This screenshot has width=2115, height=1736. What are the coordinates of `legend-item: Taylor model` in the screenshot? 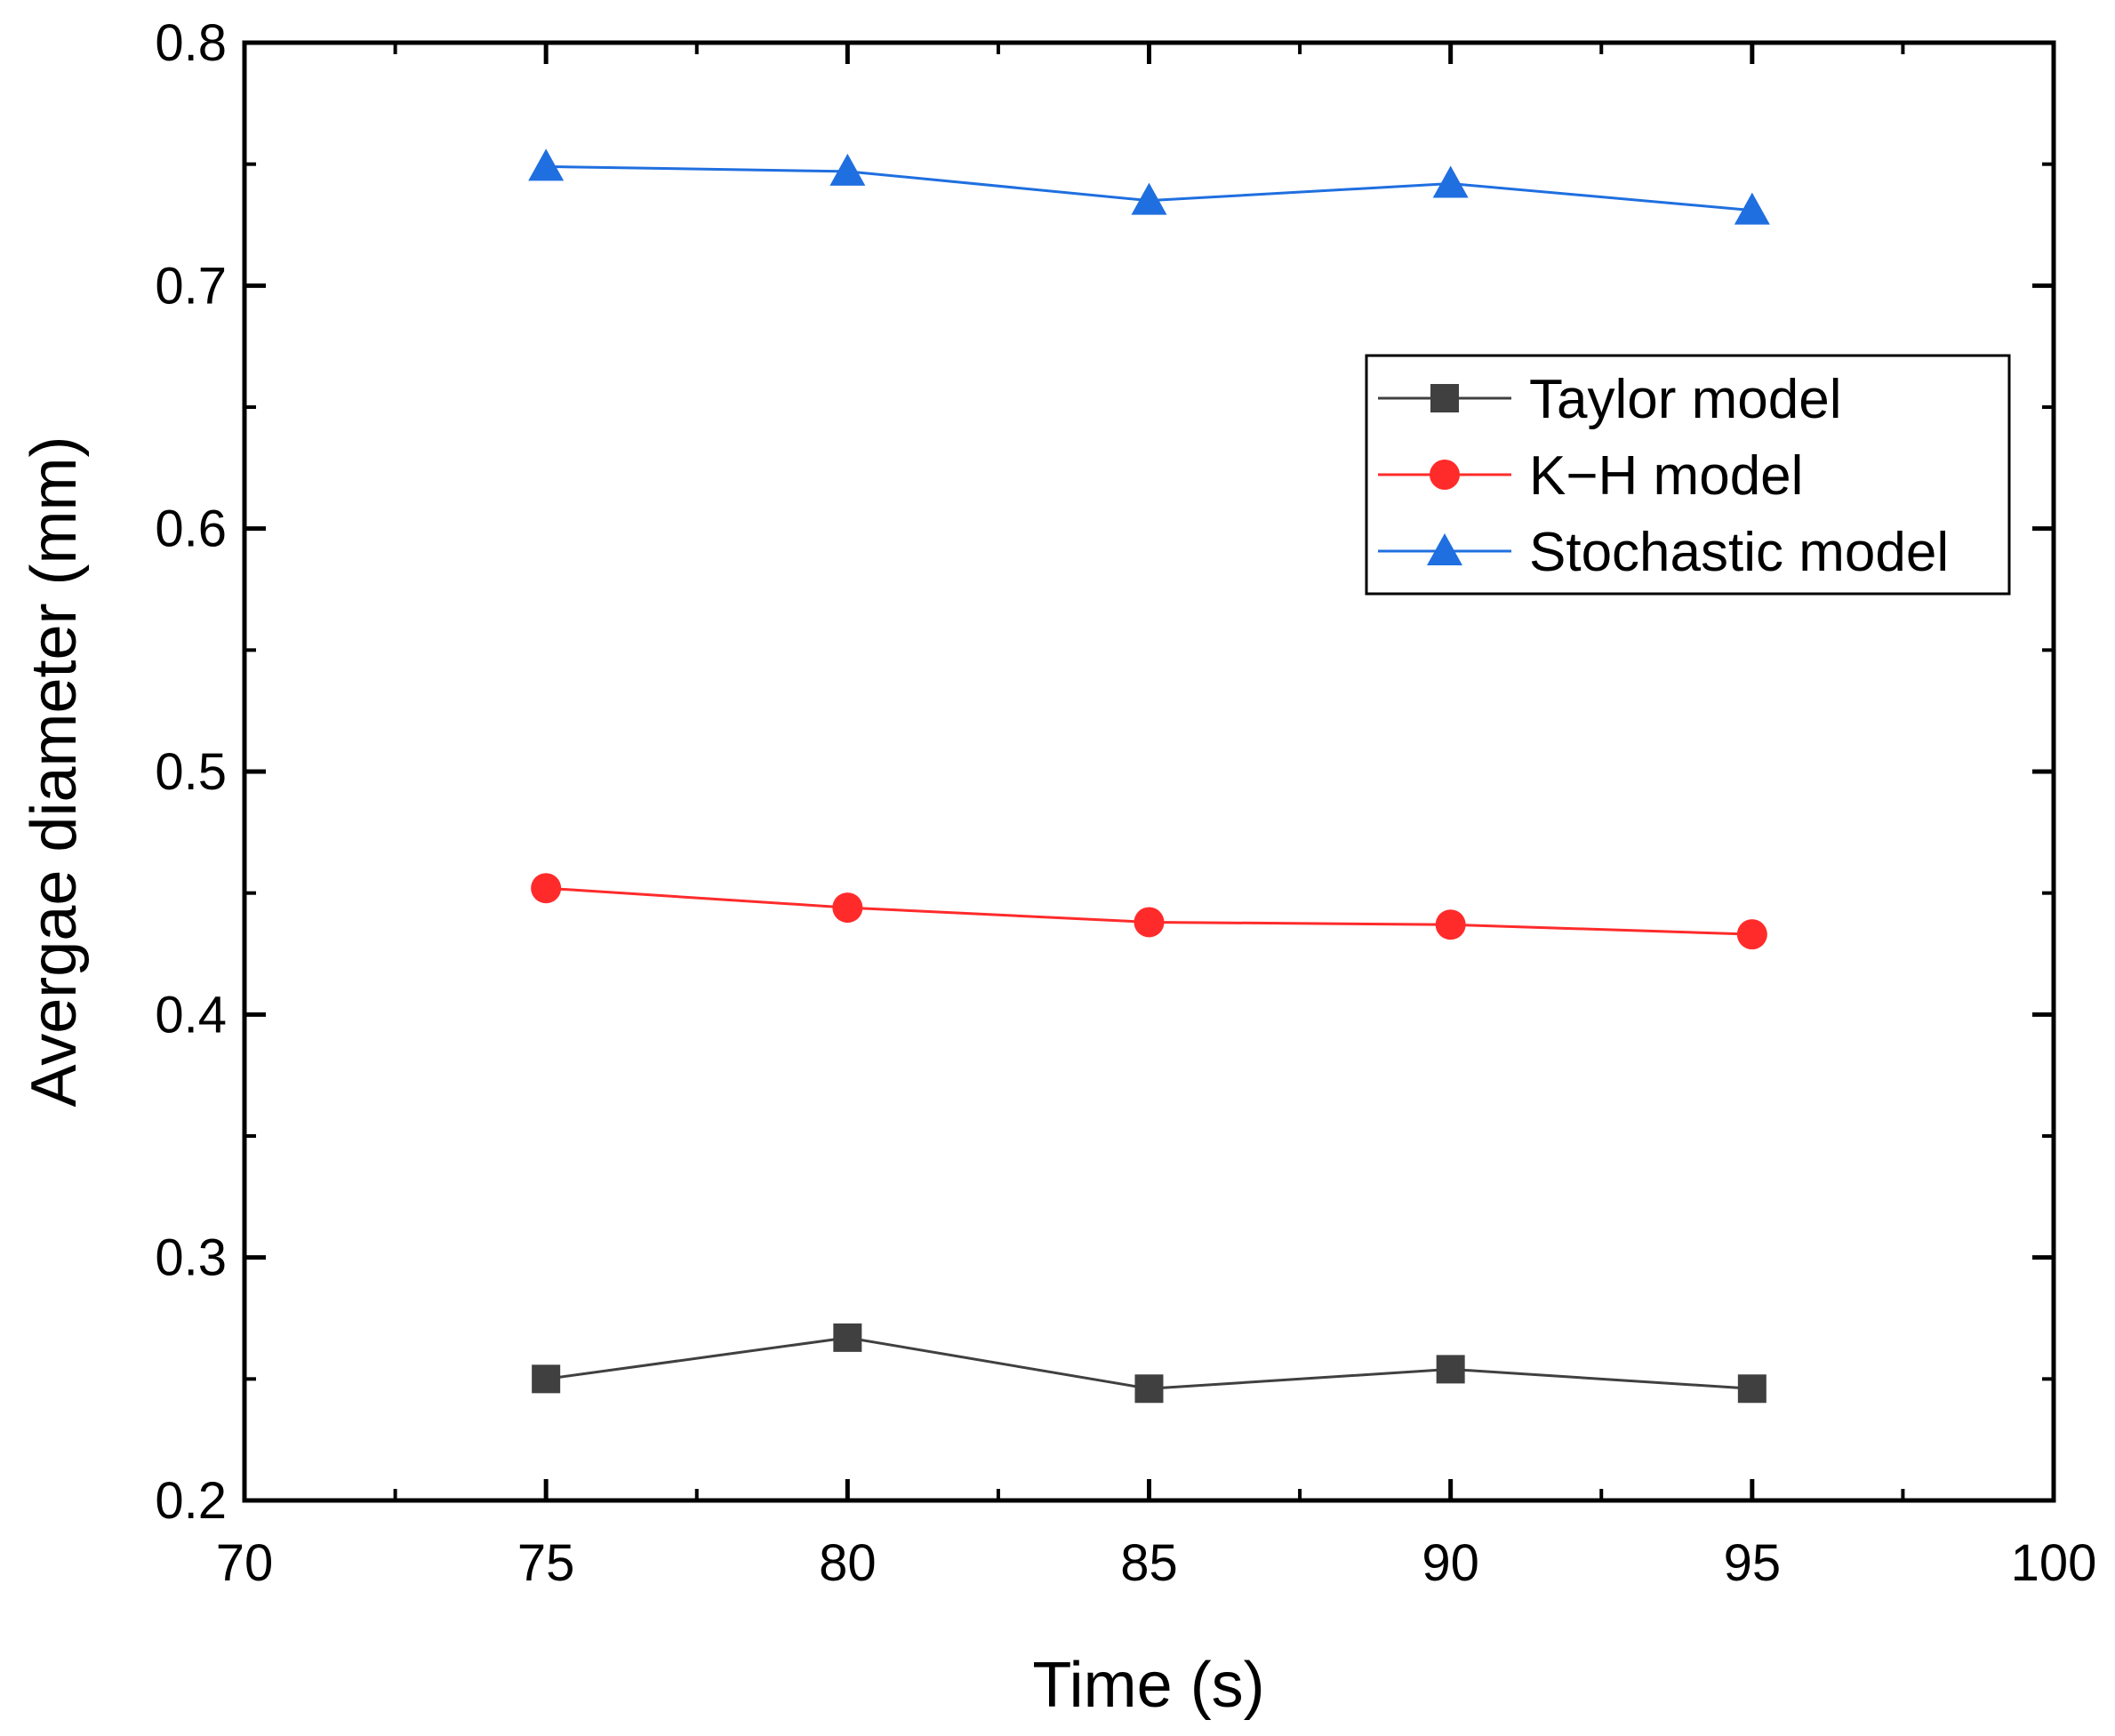 It's located at (1609, 399).